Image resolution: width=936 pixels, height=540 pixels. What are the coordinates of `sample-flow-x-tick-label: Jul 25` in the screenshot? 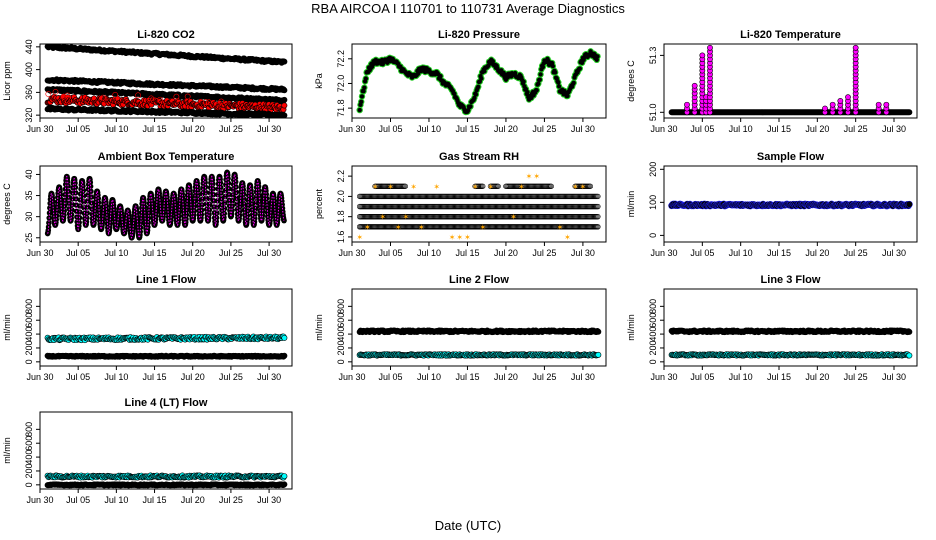 It's located at (856, 253).